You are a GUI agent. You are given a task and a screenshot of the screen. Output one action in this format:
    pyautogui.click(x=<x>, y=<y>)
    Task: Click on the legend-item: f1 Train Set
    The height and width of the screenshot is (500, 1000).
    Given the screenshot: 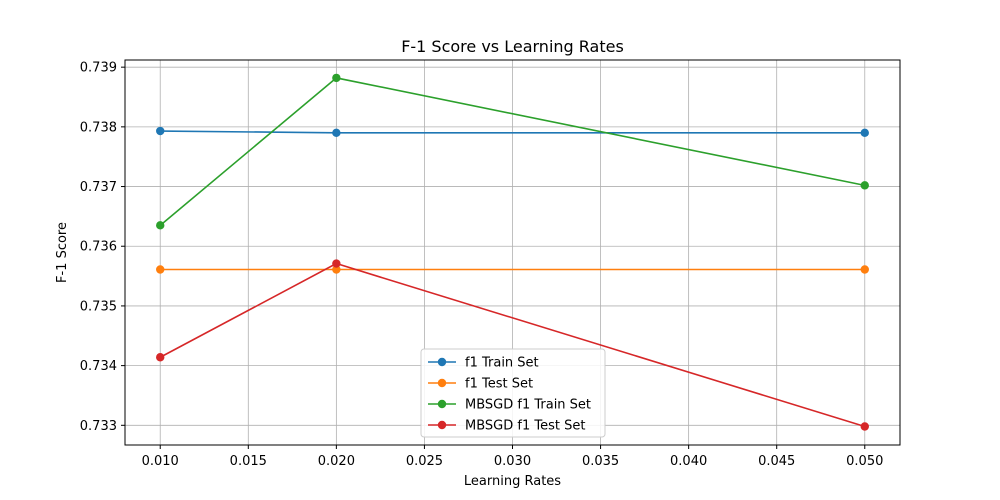 What is the action you would take?
    pyautogui.click(x=483, y=363)
    